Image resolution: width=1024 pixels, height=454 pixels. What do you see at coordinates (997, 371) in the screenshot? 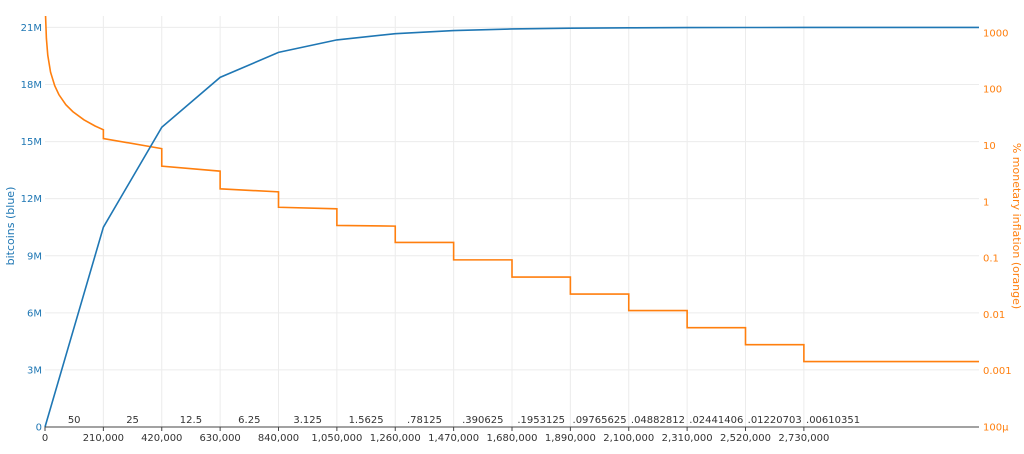
I see `right-tick-label: 0.001` at bounding box center [997, 371].